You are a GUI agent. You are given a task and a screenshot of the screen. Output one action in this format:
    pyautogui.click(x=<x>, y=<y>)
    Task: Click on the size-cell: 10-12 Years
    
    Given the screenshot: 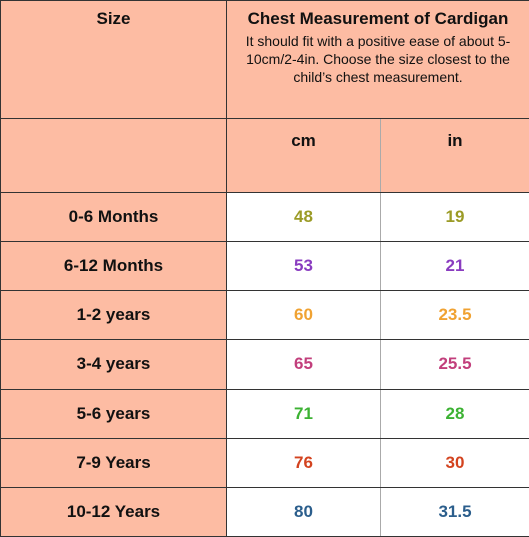 What is the action you would take?
    pyautogui.click(x=114, y=511)
    